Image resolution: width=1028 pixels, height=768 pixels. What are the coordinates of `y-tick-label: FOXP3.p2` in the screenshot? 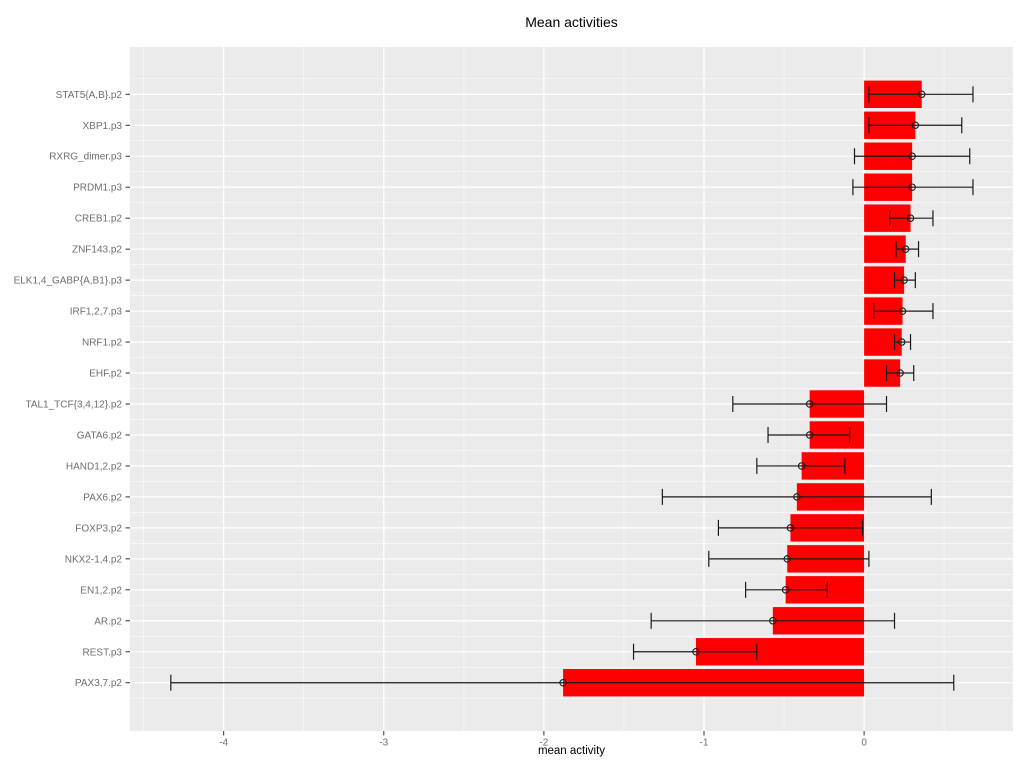 It's located at (98, 528).